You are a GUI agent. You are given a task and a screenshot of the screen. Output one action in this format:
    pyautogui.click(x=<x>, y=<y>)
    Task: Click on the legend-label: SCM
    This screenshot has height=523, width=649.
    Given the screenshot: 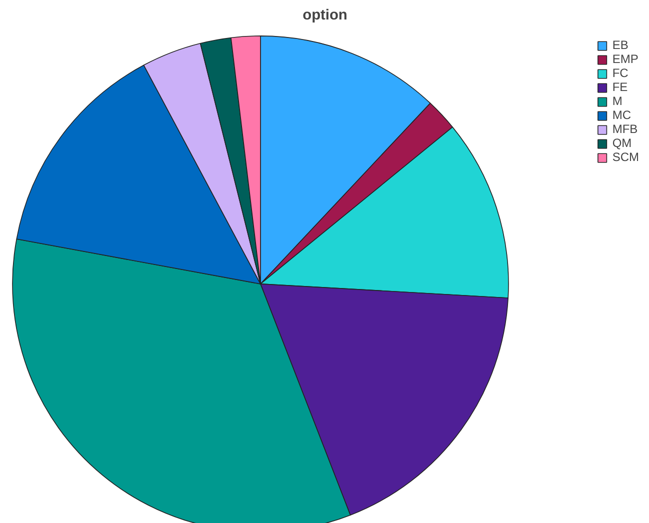 What is the action you would take?
    pyautogui.click(x=625, y=157)
    